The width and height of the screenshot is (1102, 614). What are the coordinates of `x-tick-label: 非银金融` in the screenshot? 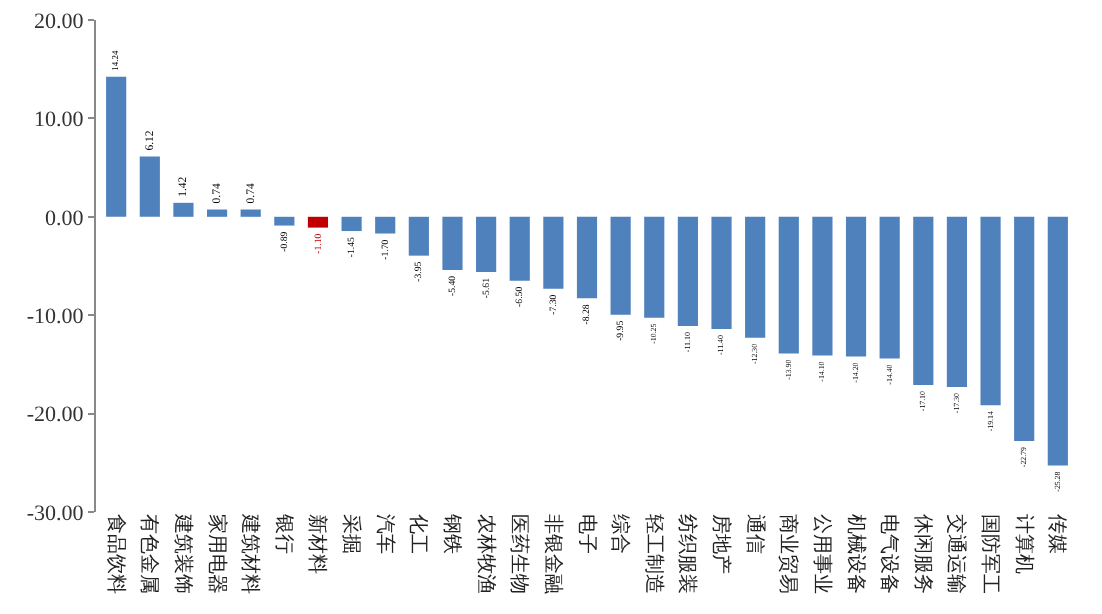 It's located at (552, 554).